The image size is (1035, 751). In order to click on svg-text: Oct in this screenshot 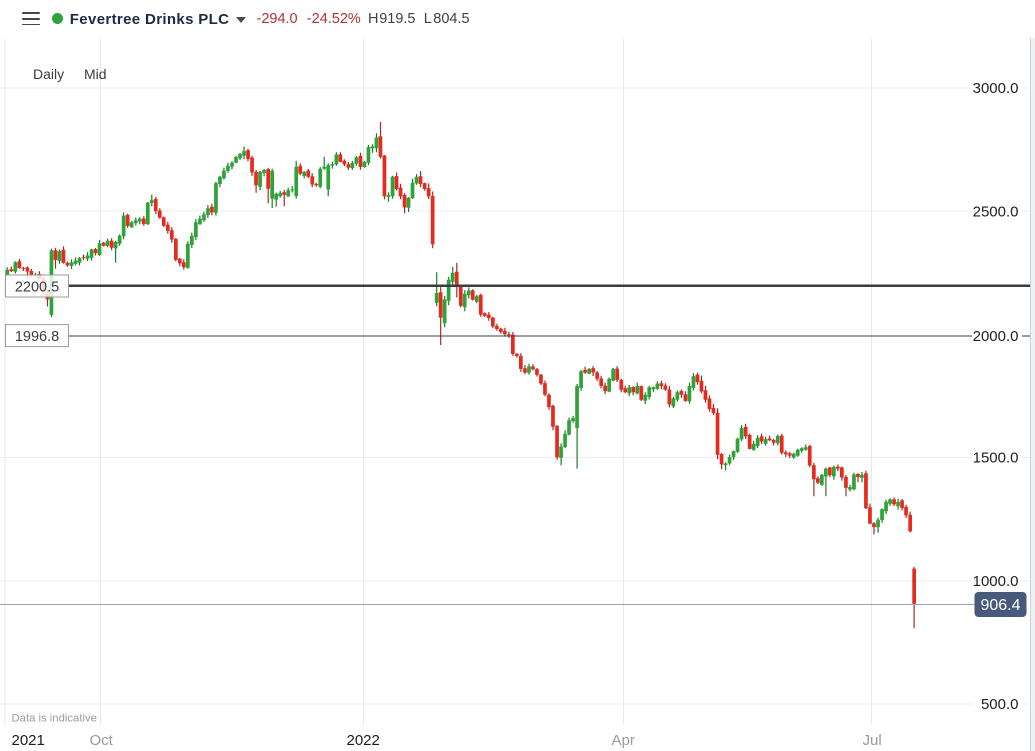, I will do `click(102, 740)`.